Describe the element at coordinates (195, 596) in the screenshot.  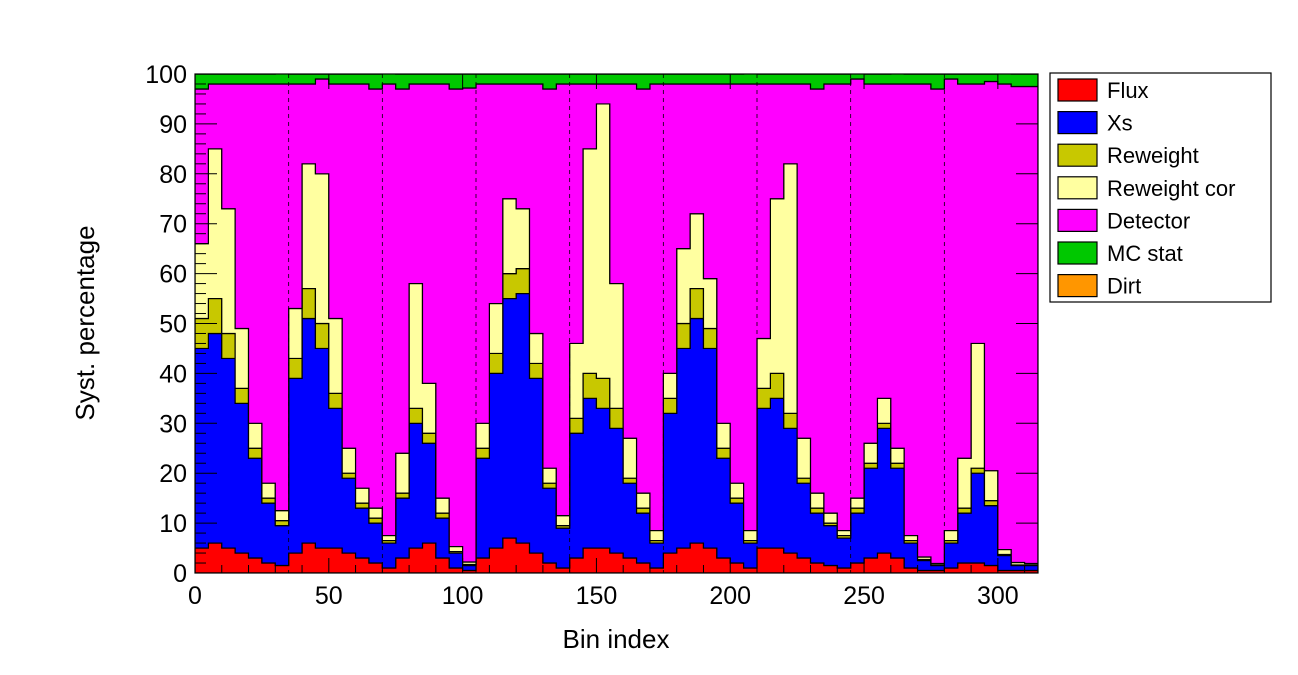
I see `x-tick-label: 0` at that location.